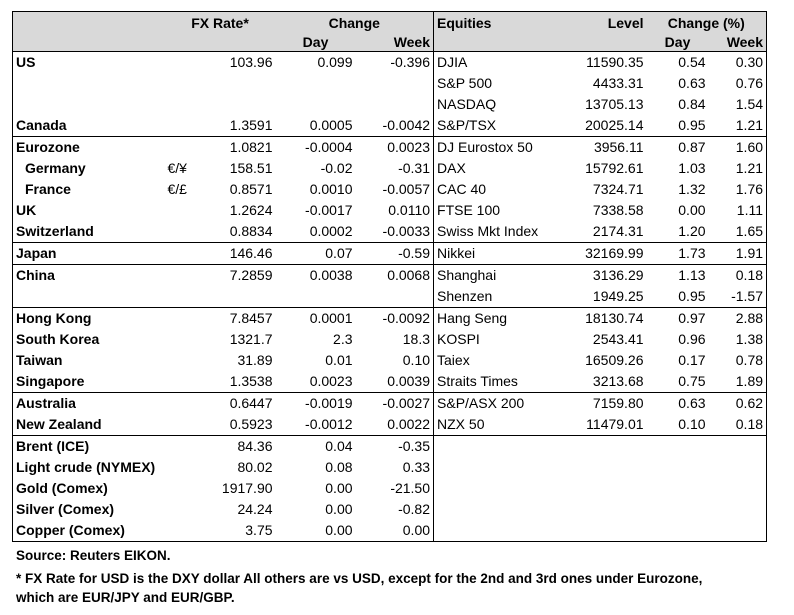 The height and width of the screenshot is (615, 794). I want to click on fx-change-header: Change, so click(354, 22).